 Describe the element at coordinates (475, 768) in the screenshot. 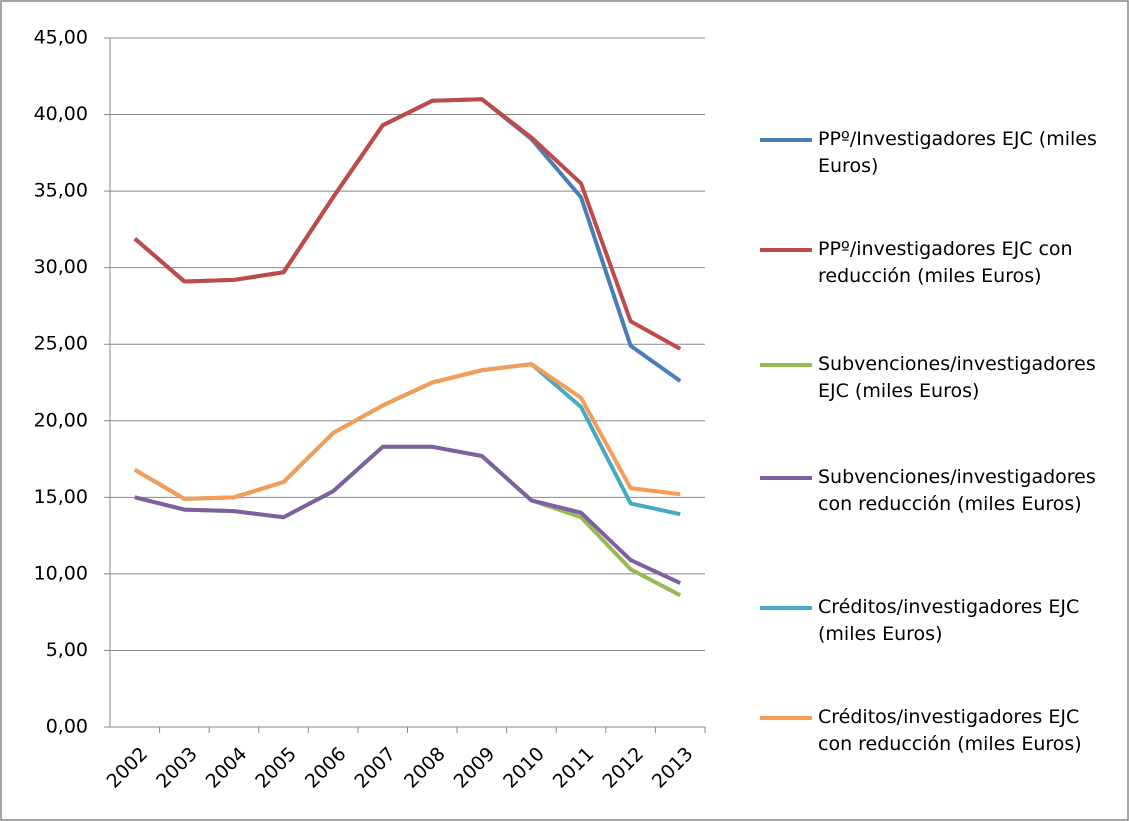

I see `x-tick-label: 2009` at that location.